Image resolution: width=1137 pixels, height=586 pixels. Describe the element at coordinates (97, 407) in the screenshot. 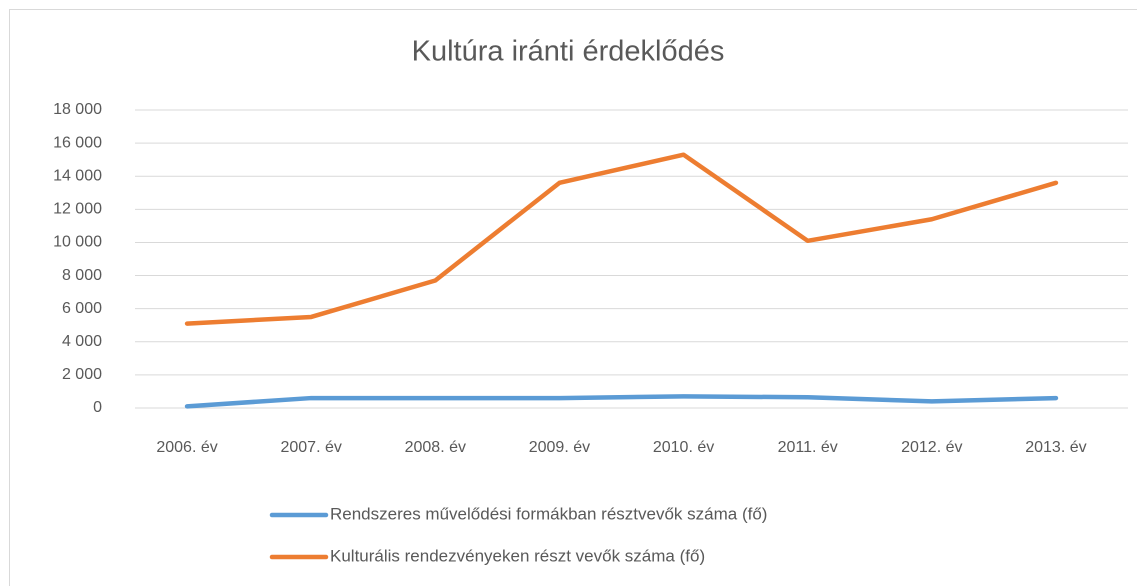

I see `y-tick-label: 0` at that location.